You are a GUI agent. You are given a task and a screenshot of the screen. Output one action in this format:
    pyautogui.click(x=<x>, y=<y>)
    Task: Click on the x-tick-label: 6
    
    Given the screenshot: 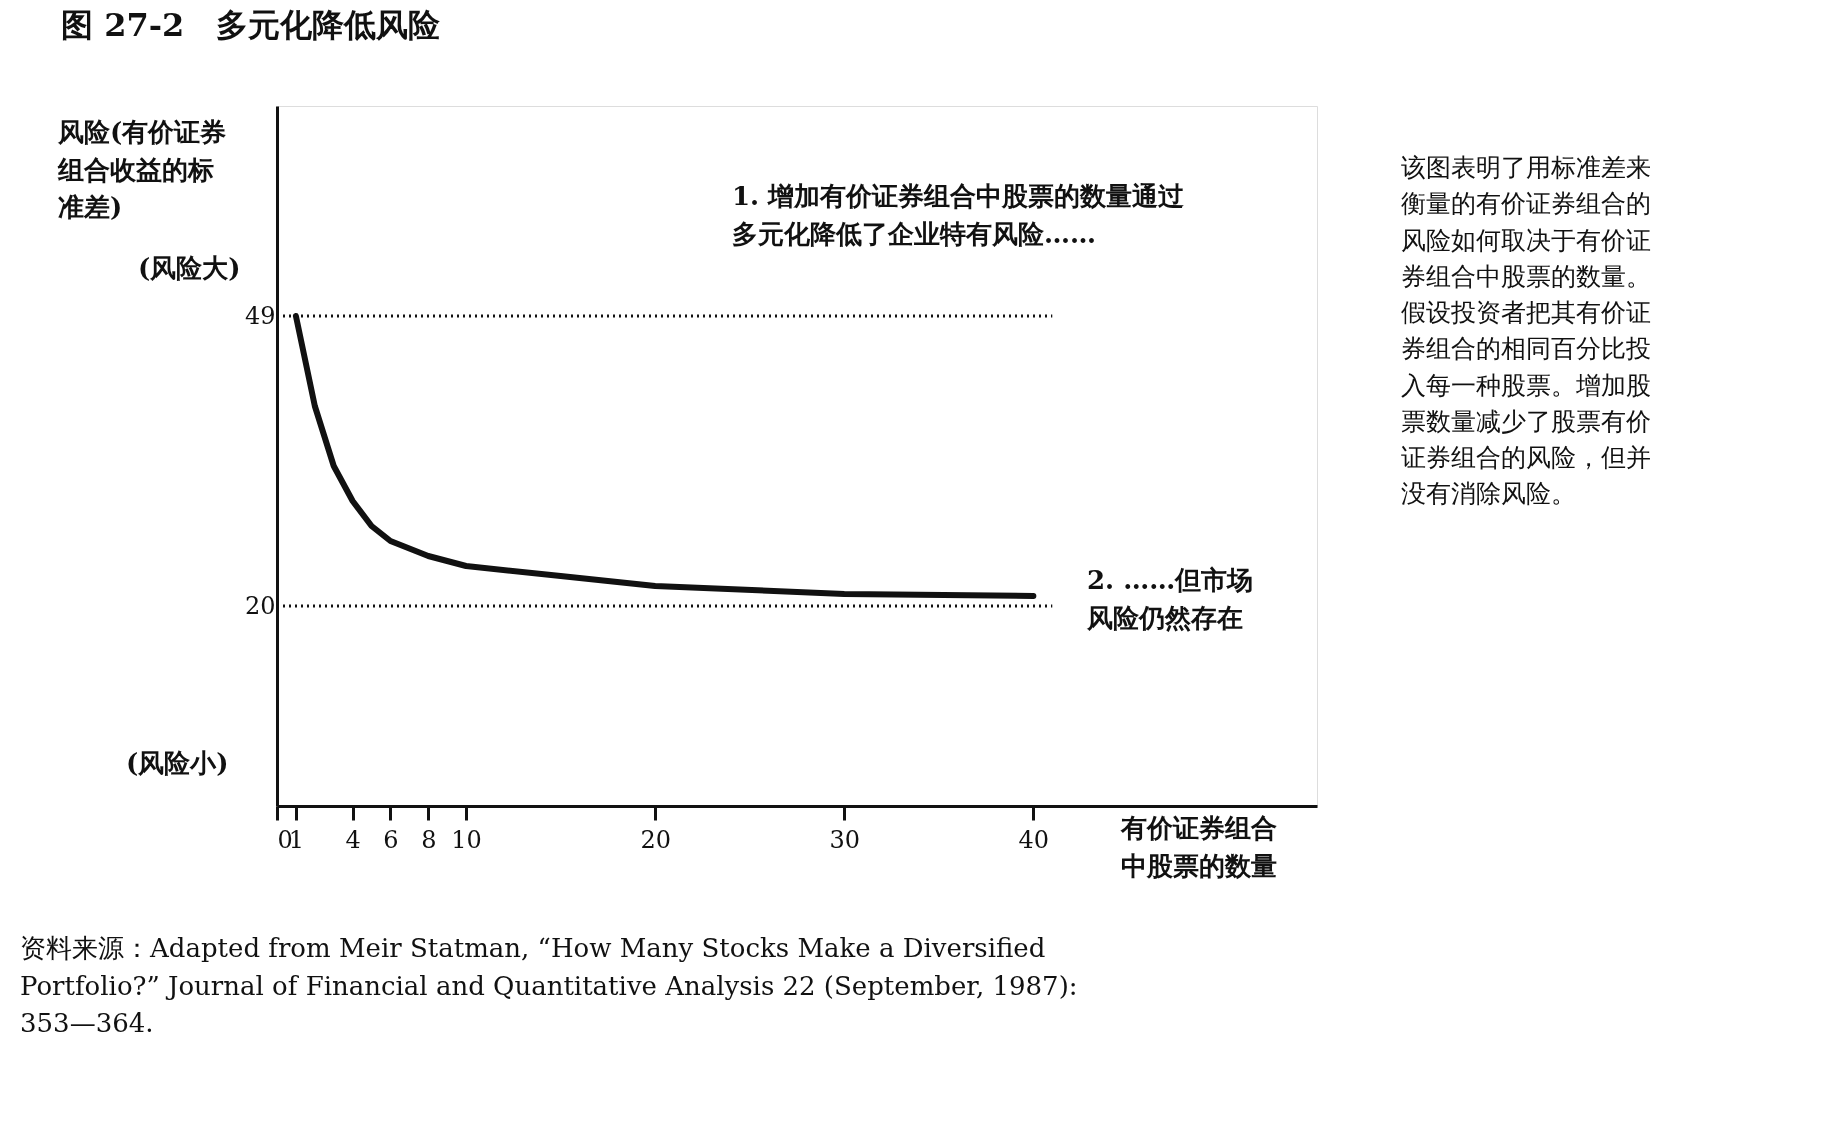 What is the action you would take?
    pyautogui.click(x=391, y=839)
    